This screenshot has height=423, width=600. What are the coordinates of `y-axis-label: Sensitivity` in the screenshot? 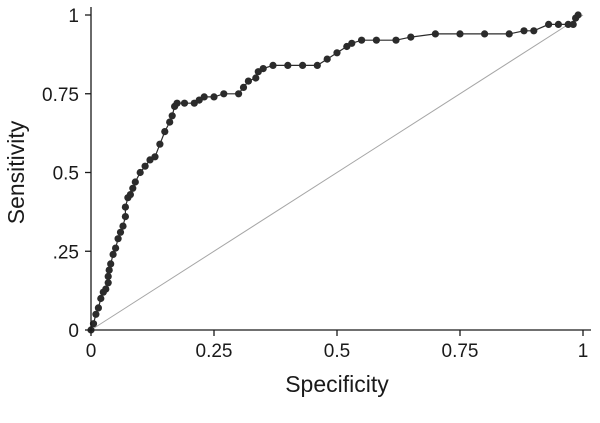 It's located at (16, 172).